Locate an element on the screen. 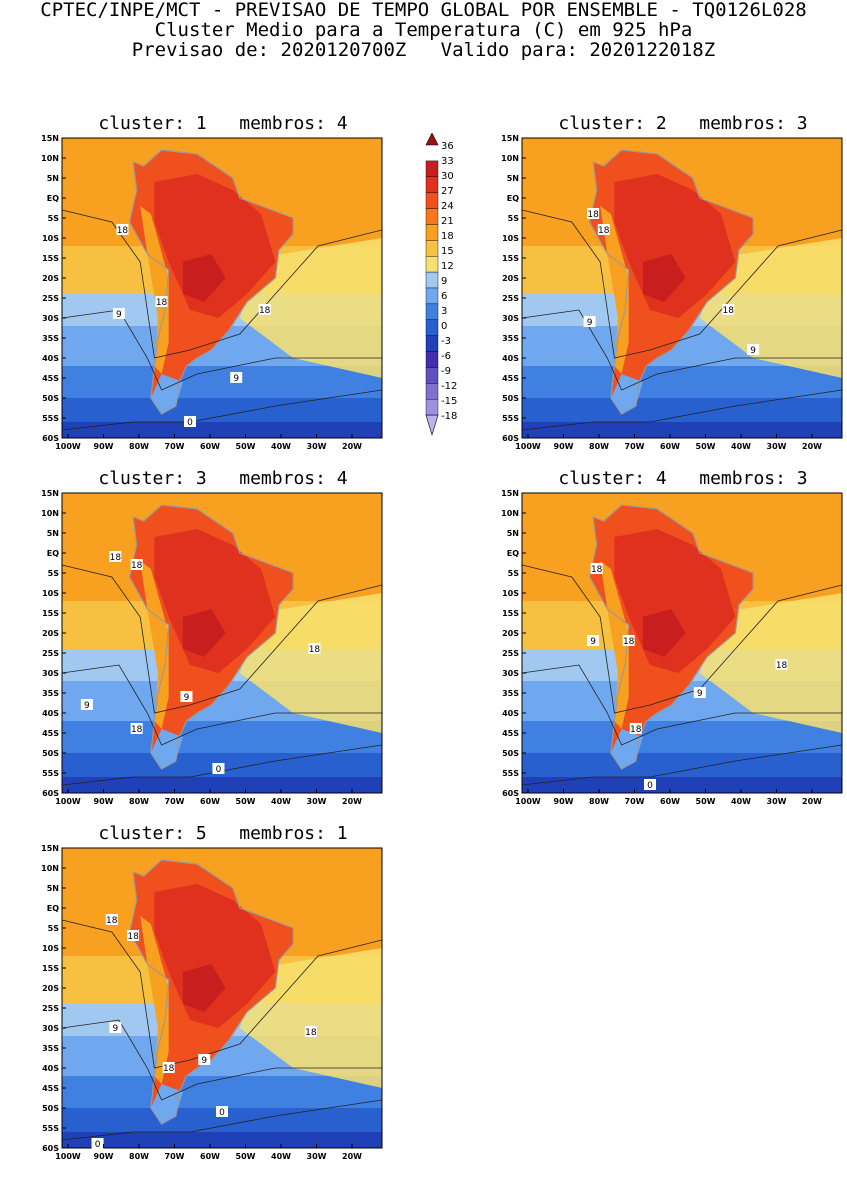  lon-label: 40W is located at coordinates (741, 446).